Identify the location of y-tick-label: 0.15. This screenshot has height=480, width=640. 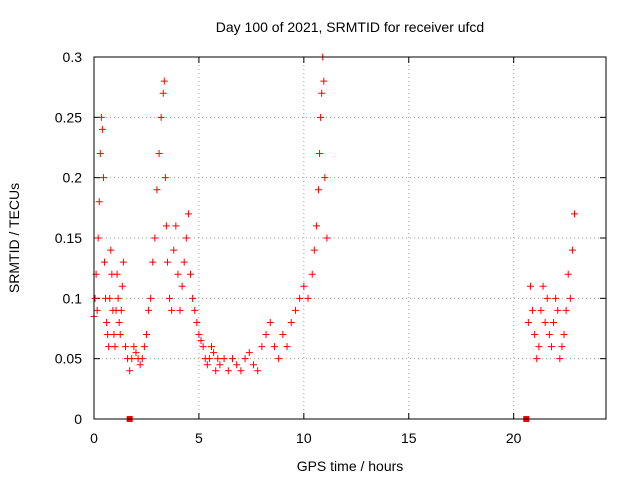
(68, 238).